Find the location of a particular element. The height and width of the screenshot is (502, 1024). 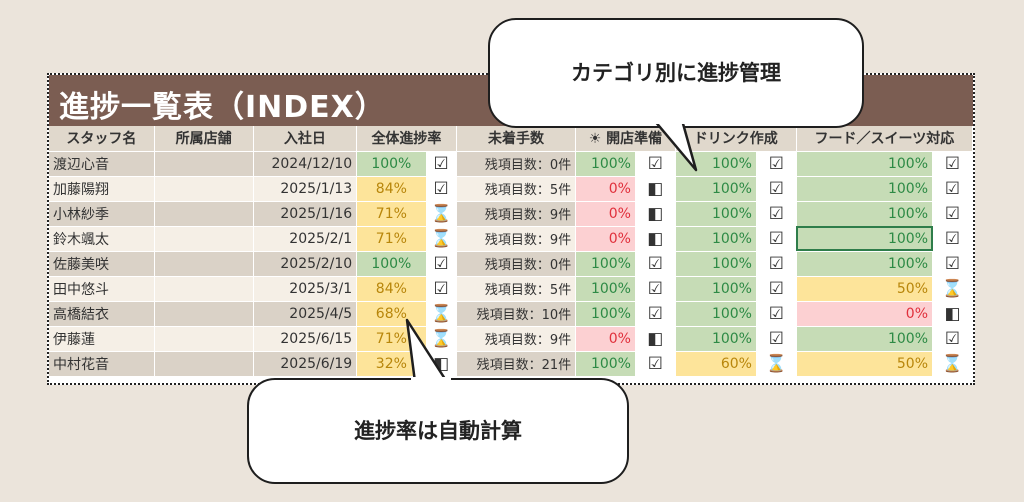

cell-join-date: 2024/12/10 is located at coordinates (305, 164).